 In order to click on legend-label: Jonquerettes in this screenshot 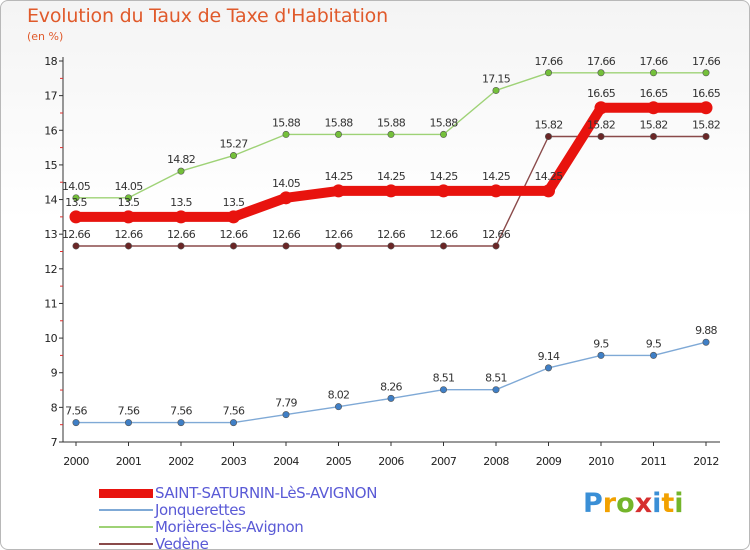, I will do `click(200, 510)`.